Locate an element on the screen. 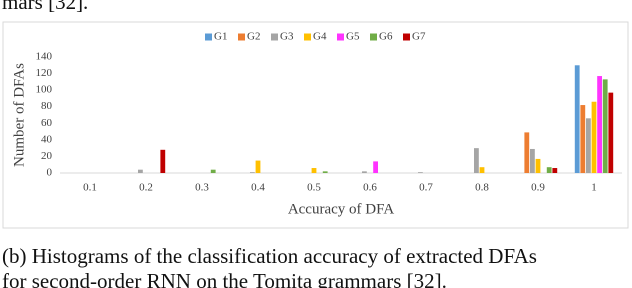 Image resolution: width=632 pixels, height=288 pixels. legend-label: G5 is located at coordinates (353, 37).